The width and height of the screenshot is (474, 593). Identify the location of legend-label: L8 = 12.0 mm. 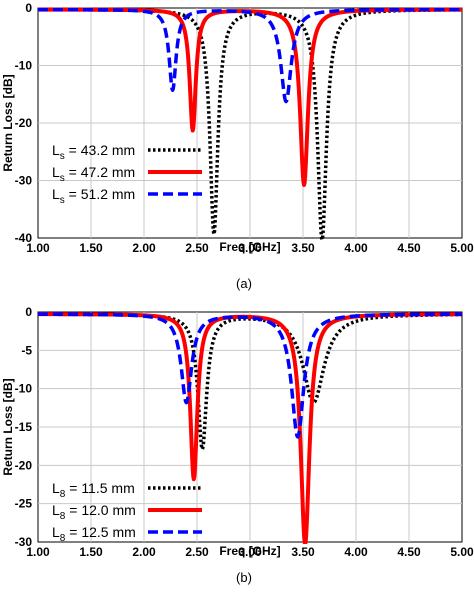
(94, 512).